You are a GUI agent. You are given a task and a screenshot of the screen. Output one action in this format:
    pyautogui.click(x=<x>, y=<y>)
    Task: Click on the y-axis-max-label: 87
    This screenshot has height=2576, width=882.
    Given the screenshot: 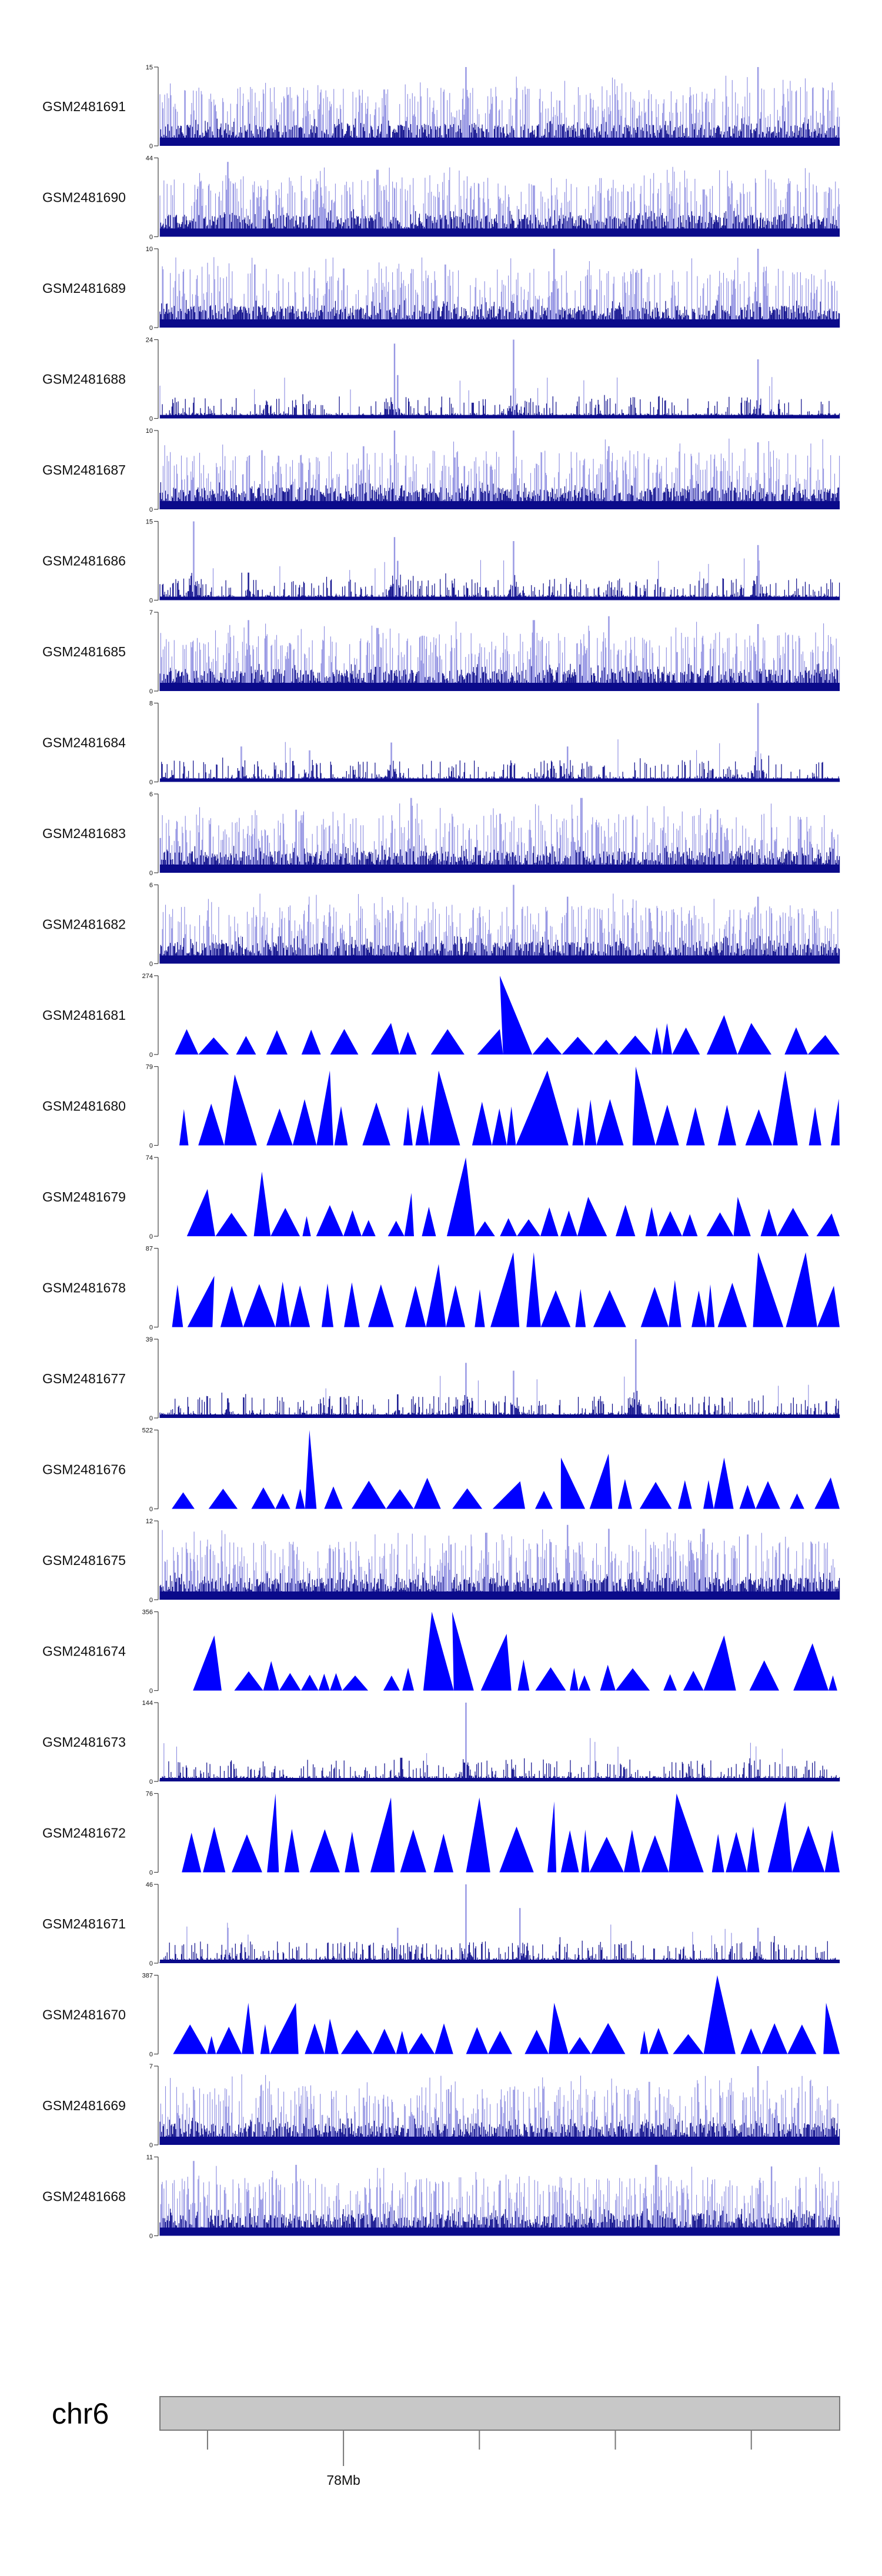 What is the action you would take?
    pyautogui.click(x=149, y=1249)
    